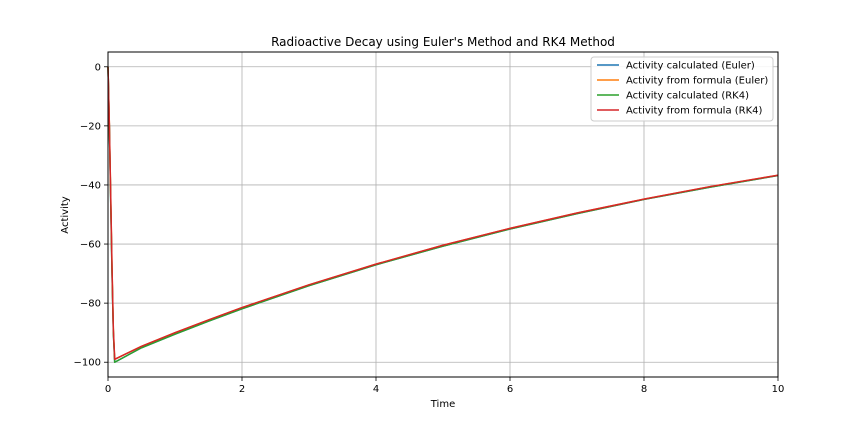  What do you see at coordinates (65, 214) in the screenshot?
I see `y-axis-title: Activity` at bounding box center [65, 214].